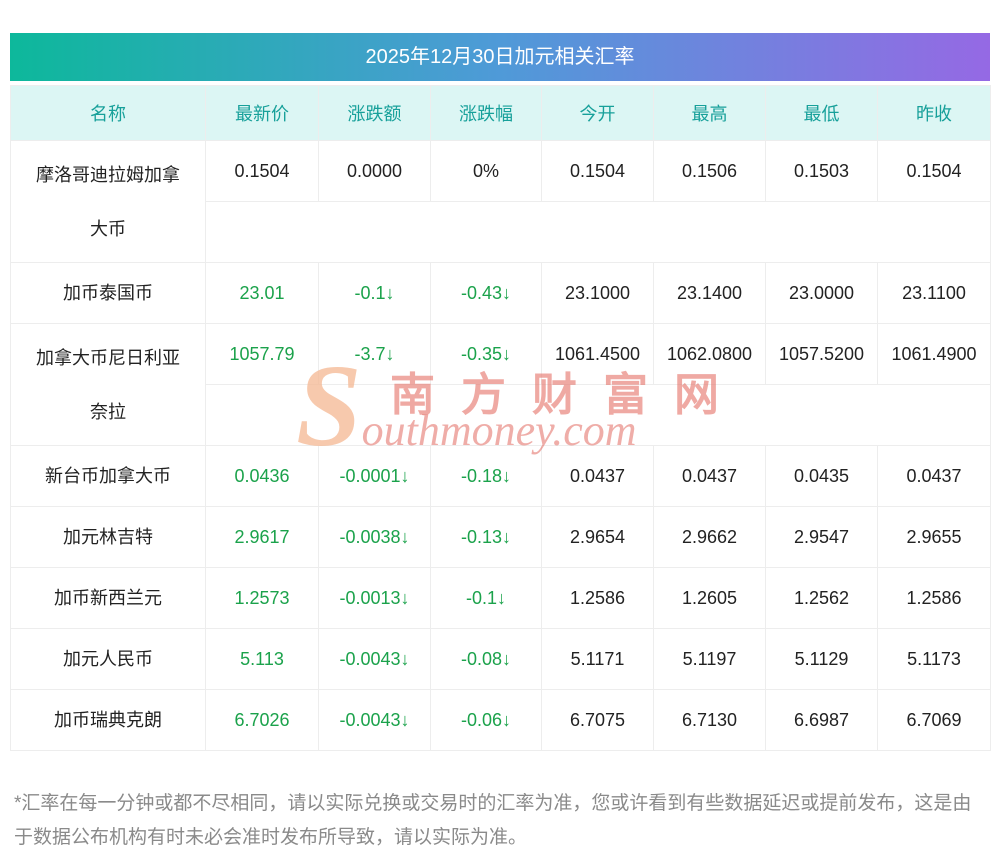  What do you see at coordinates (262, 113) in the screenshot?
I see `header-latest-price: 最新价` at bounding box center [262, 113].